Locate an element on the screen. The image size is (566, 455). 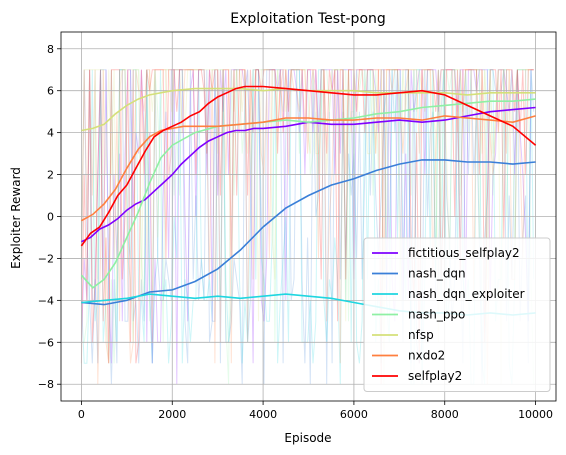
legend-label-nxdo2: nxdo2 is located at coordinates (426, 356).